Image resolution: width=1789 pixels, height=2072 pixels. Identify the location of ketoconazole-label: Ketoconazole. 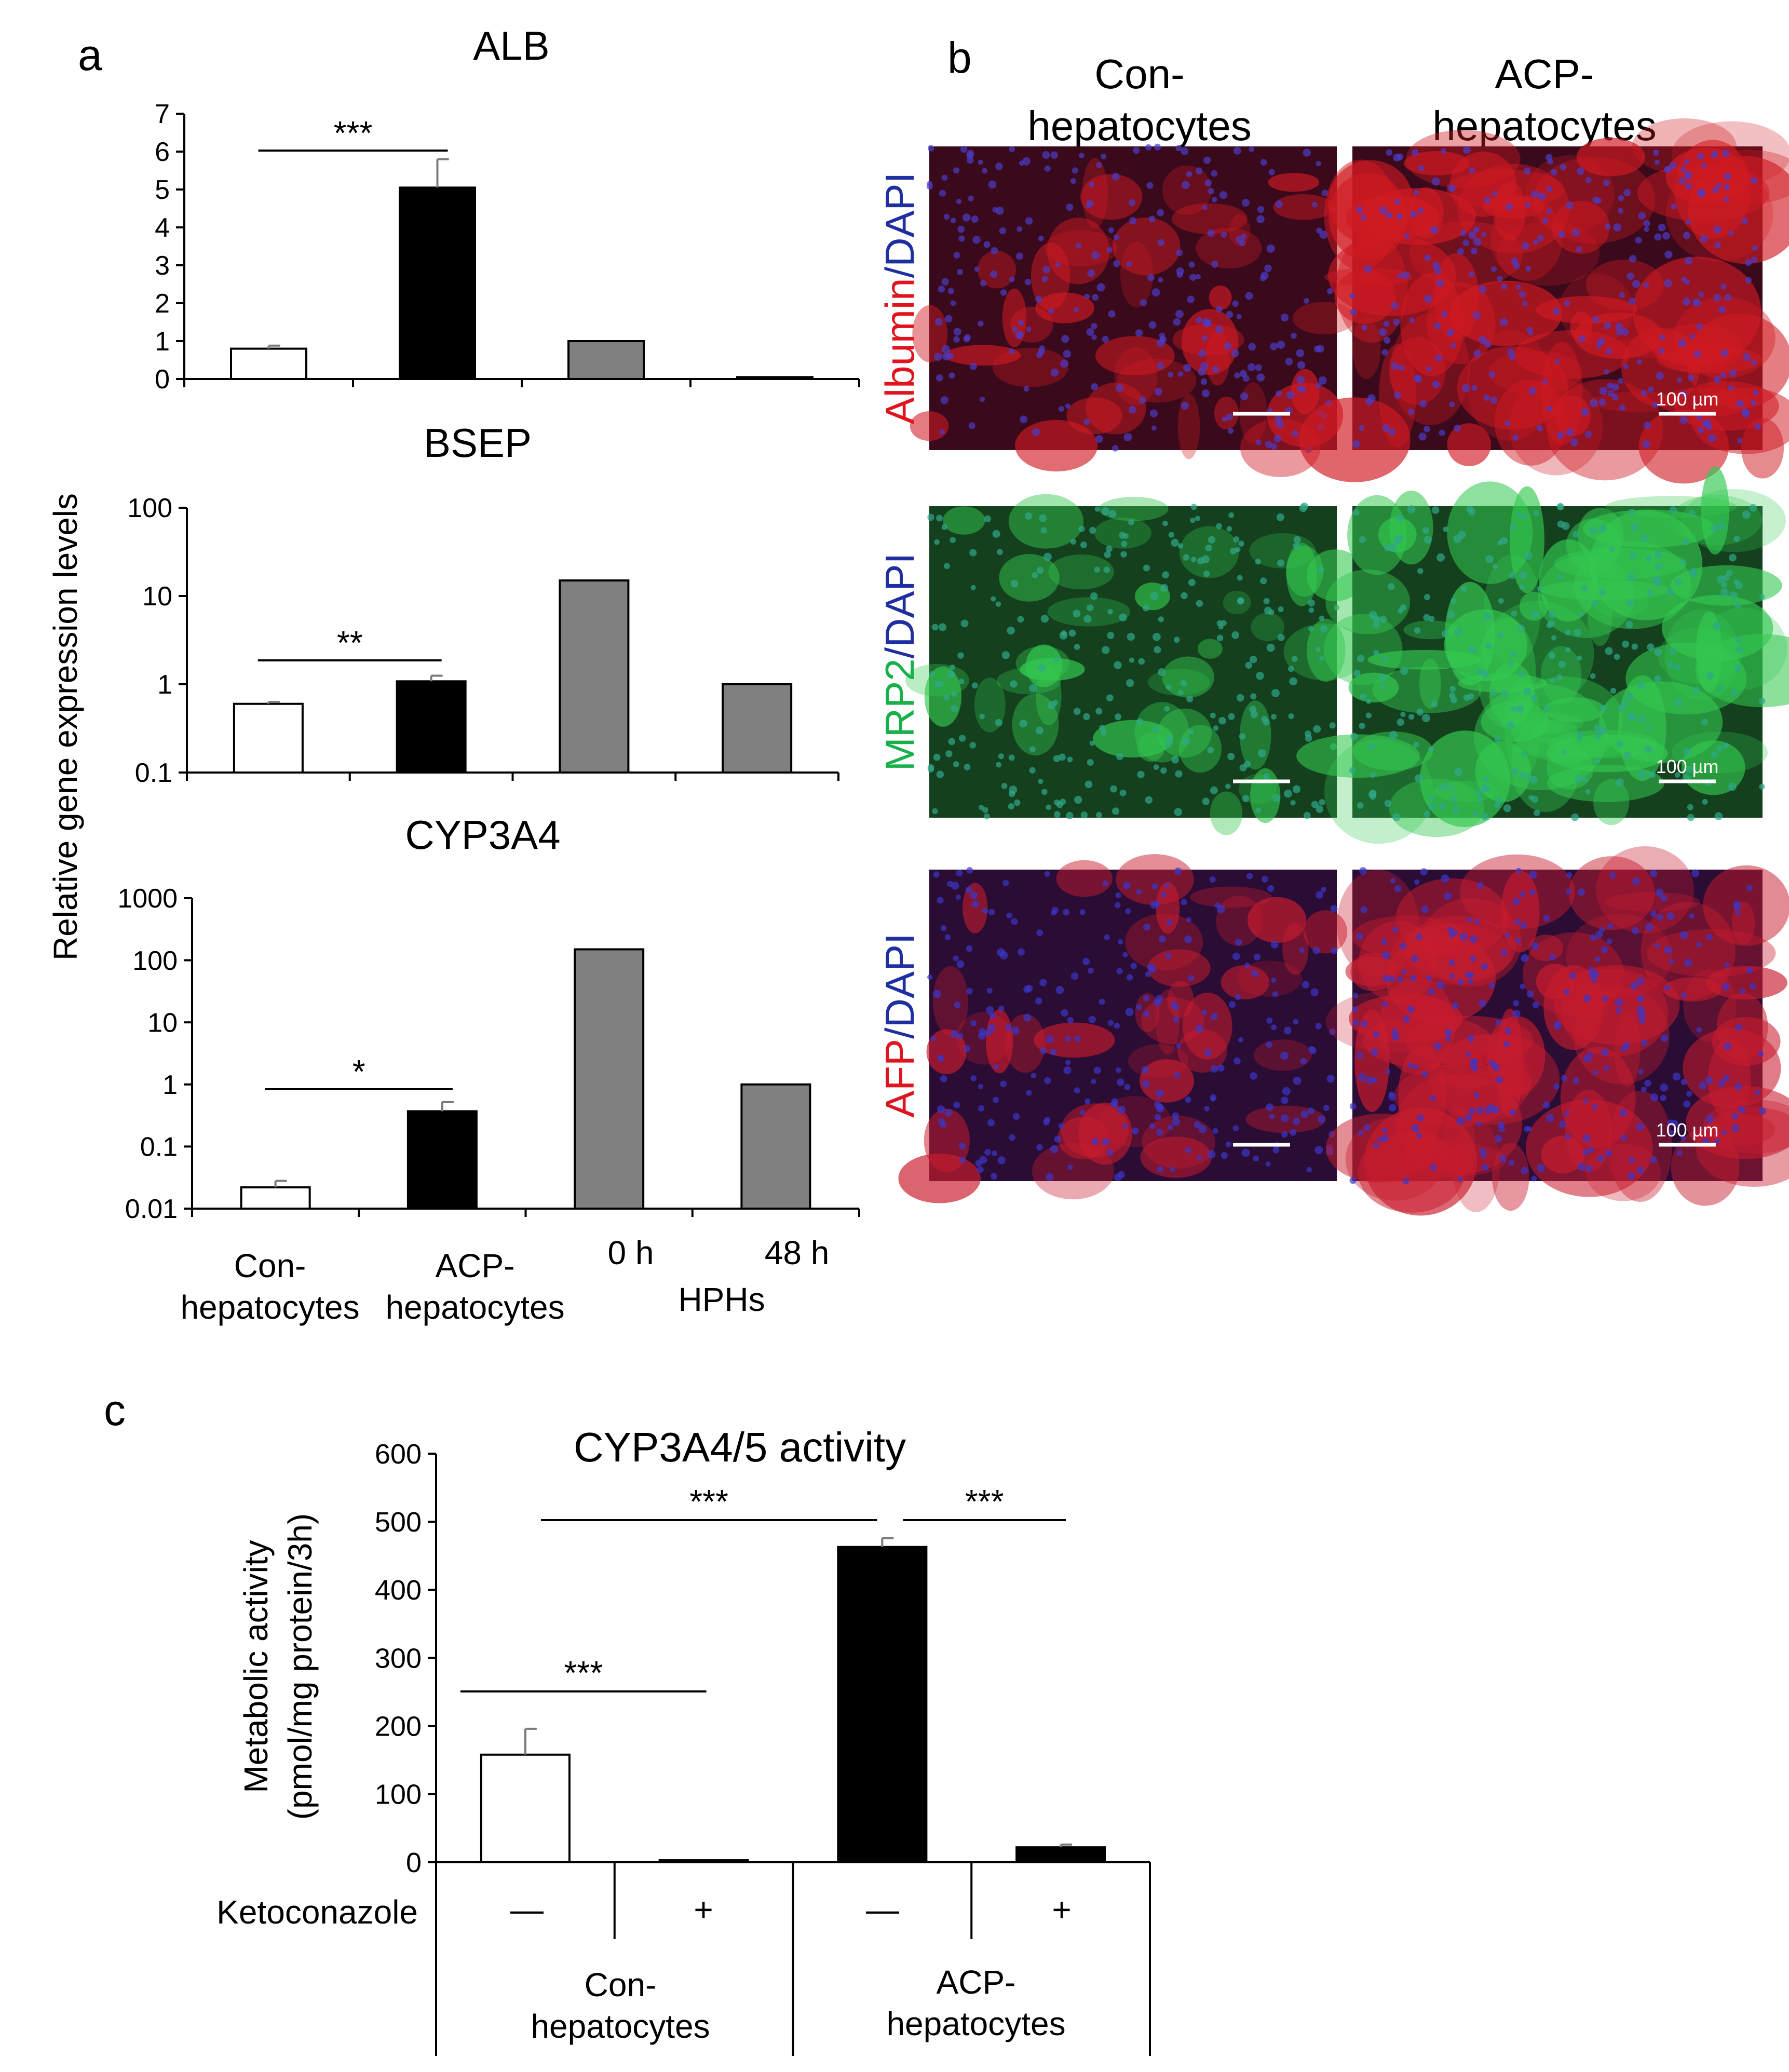
(317, 1912).